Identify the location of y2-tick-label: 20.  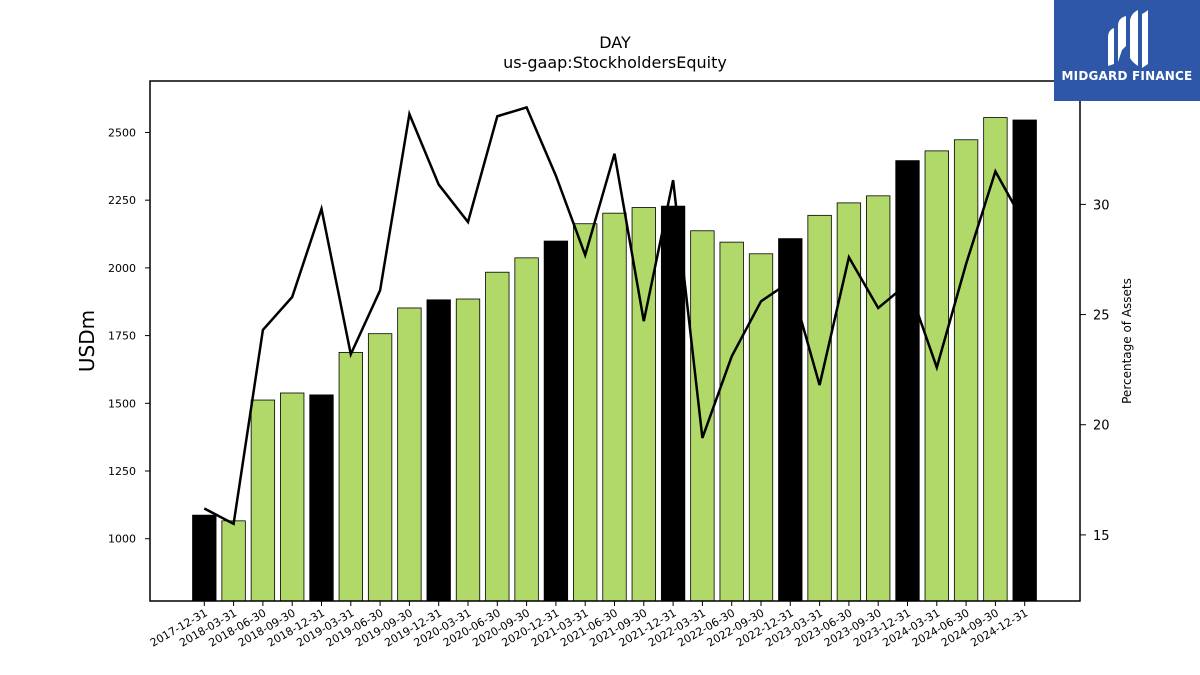
(1101, 426).